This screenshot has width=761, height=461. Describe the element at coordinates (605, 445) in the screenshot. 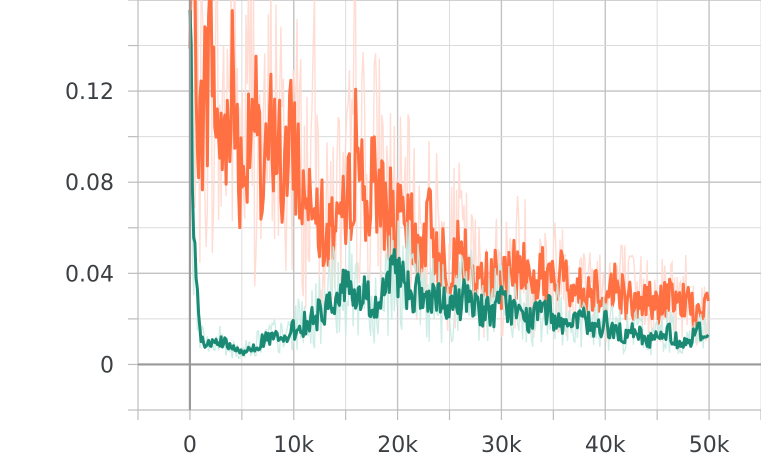

I see `x-tick-label: 40k` at that location.